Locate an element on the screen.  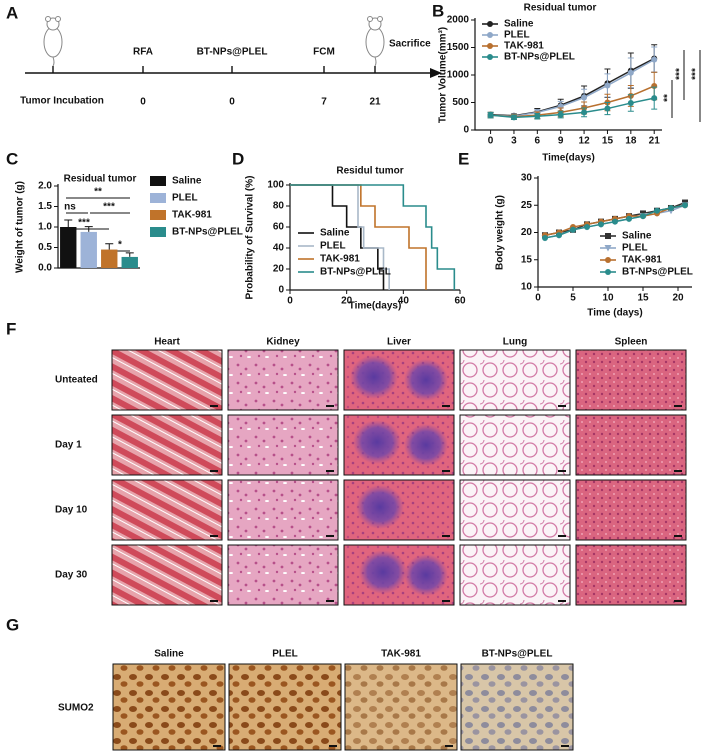
row-label: Day 1 is located at coordinates (68, 445).